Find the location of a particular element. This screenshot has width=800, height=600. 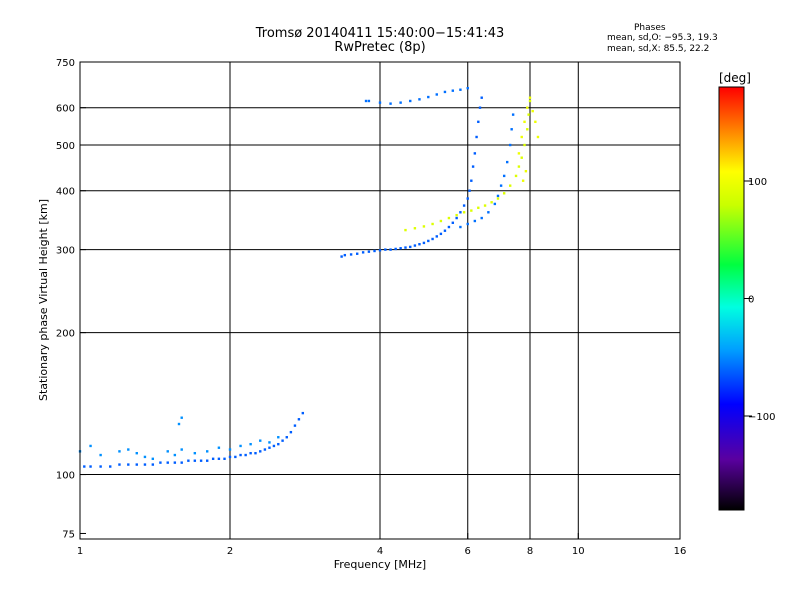

y-tick-label: 500 is located at coordinates (65, 146).